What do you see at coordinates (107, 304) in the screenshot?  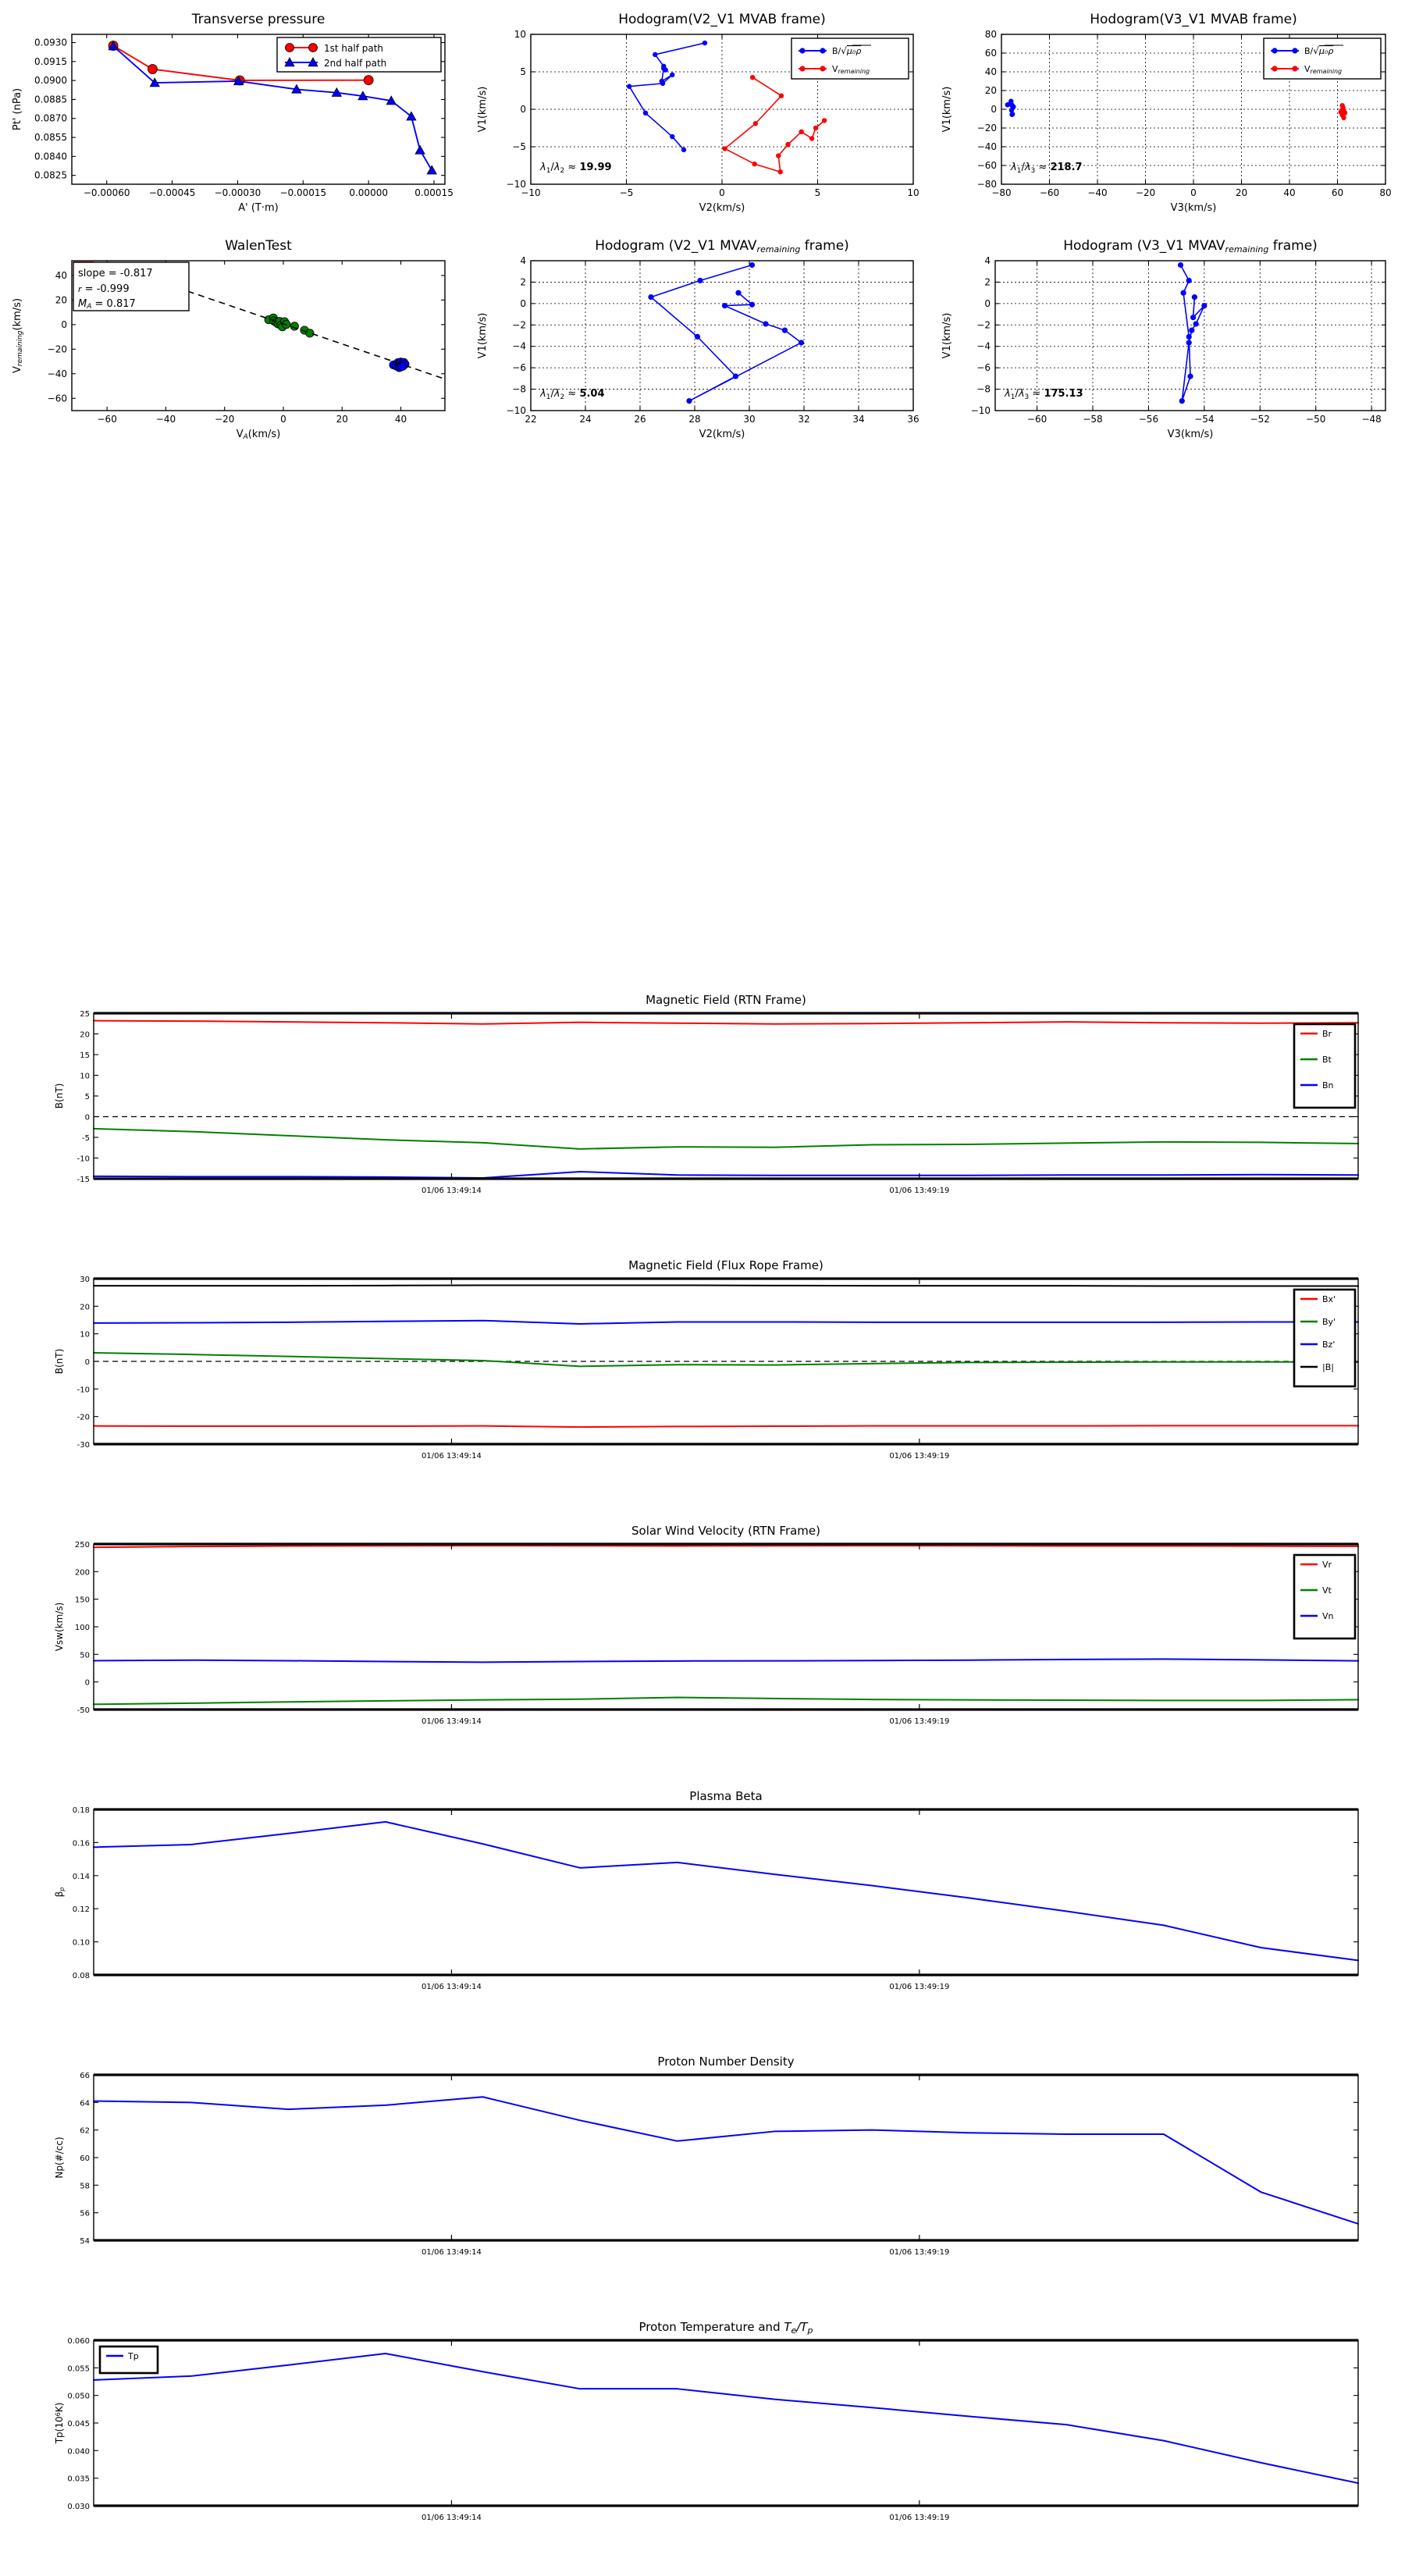 I see `walen-alfven-mach: MA = 0.817` at bounding box center [107, 304].